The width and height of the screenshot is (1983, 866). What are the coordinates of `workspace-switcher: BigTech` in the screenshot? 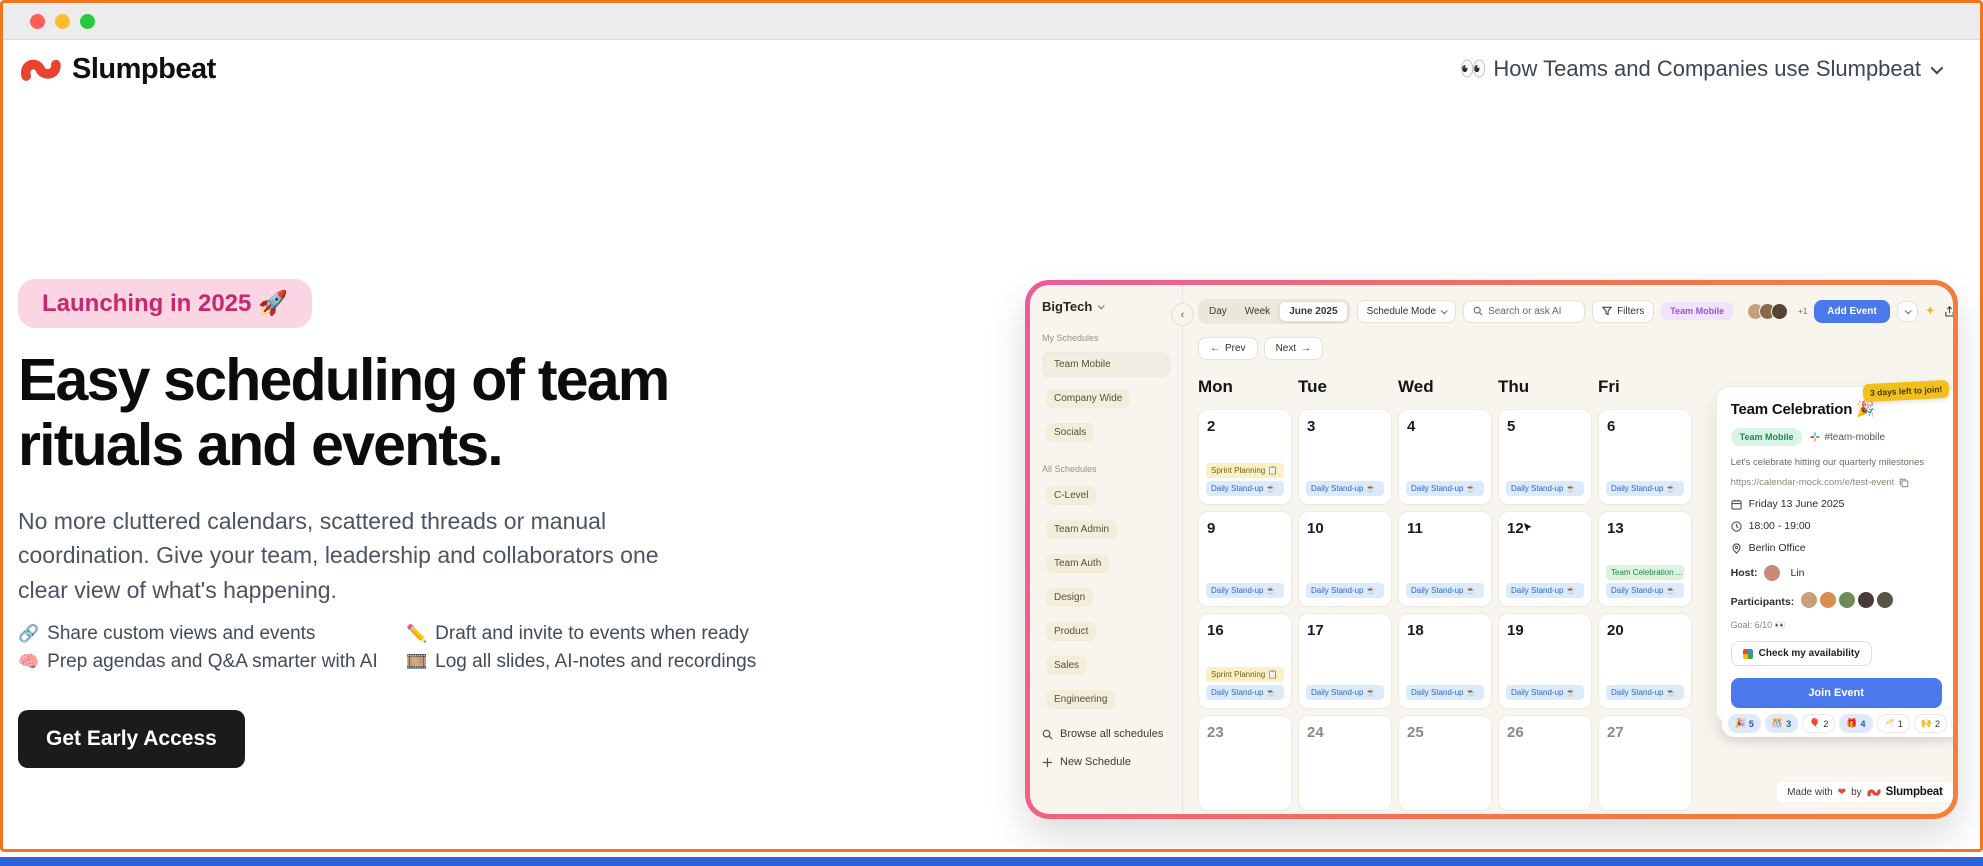 It's located at (1106, 306).